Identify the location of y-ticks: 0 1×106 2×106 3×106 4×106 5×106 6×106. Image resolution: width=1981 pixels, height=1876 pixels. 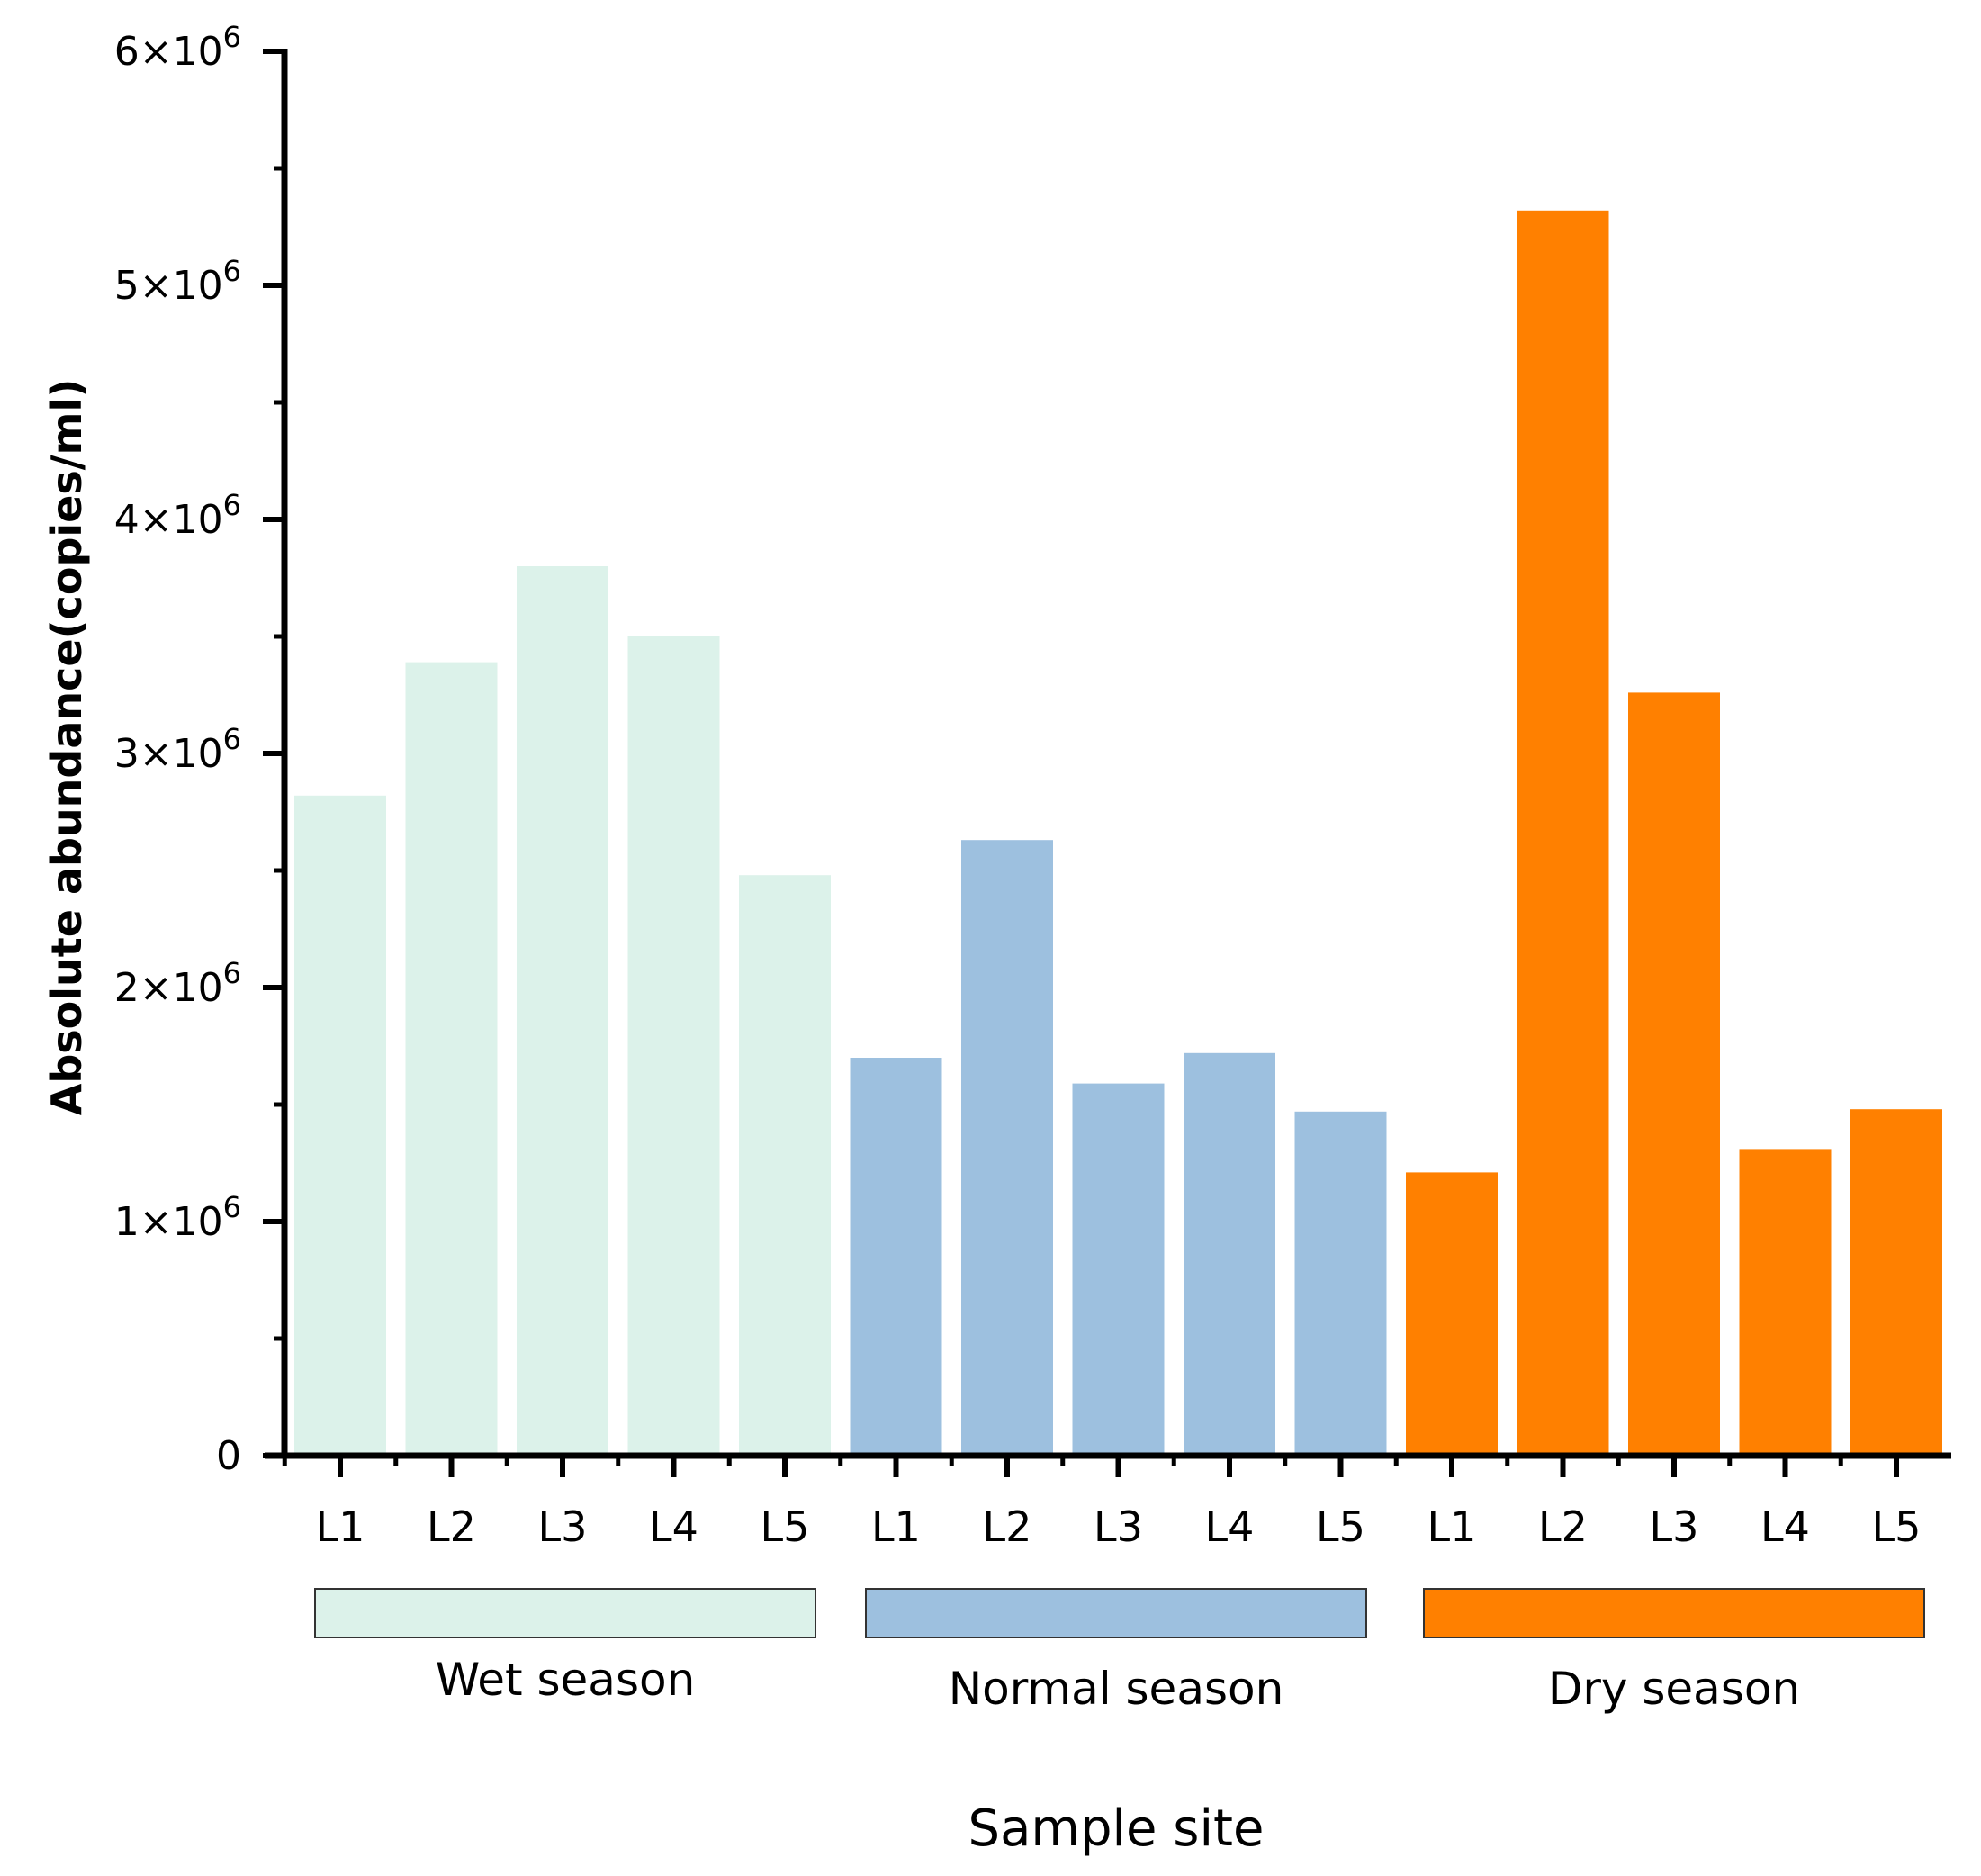
(199, 749).